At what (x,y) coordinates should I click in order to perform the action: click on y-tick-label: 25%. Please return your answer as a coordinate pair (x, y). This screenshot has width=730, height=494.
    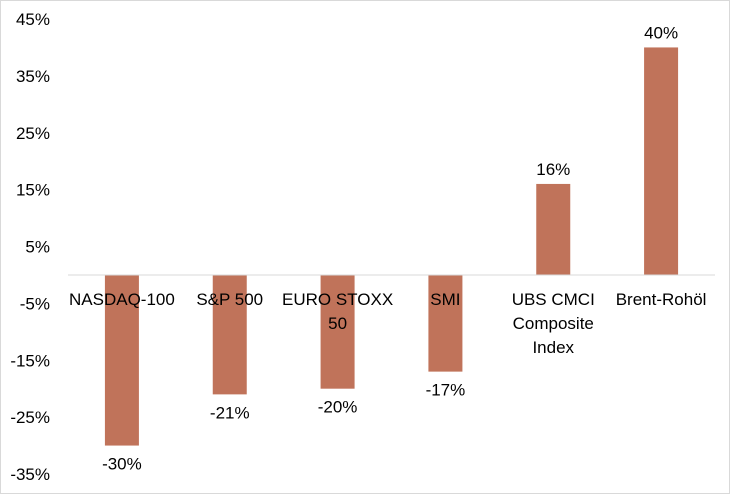
    Looking at the image, I should click on (33, 133).